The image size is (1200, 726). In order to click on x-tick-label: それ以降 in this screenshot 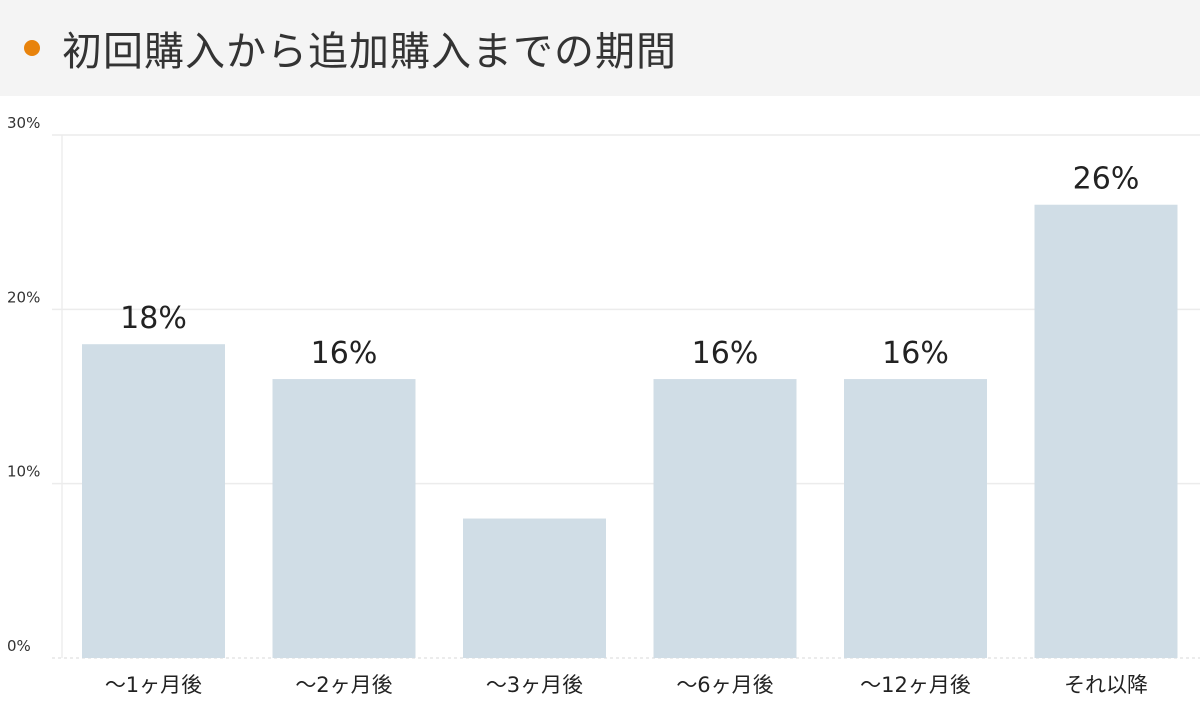, I will do `click(1106, 685)`.